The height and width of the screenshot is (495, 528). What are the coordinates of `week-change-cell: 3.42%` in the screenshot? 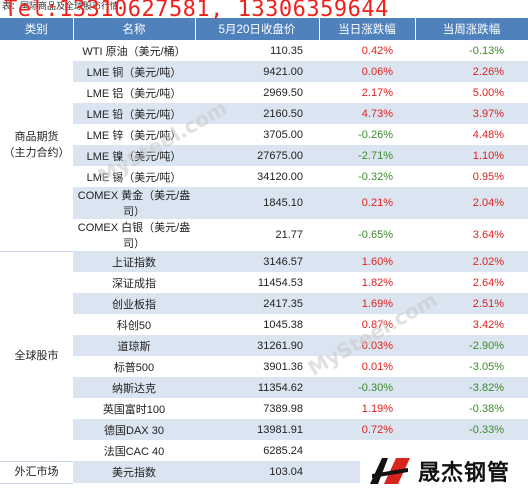 It's located at (471, 324).